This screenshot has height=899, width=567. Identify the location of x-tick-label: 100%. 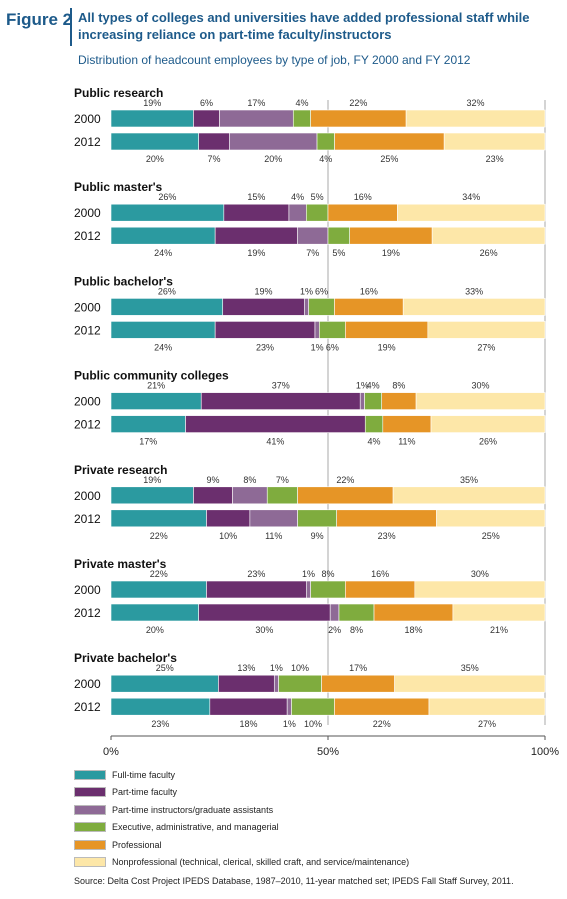
(545, 752).